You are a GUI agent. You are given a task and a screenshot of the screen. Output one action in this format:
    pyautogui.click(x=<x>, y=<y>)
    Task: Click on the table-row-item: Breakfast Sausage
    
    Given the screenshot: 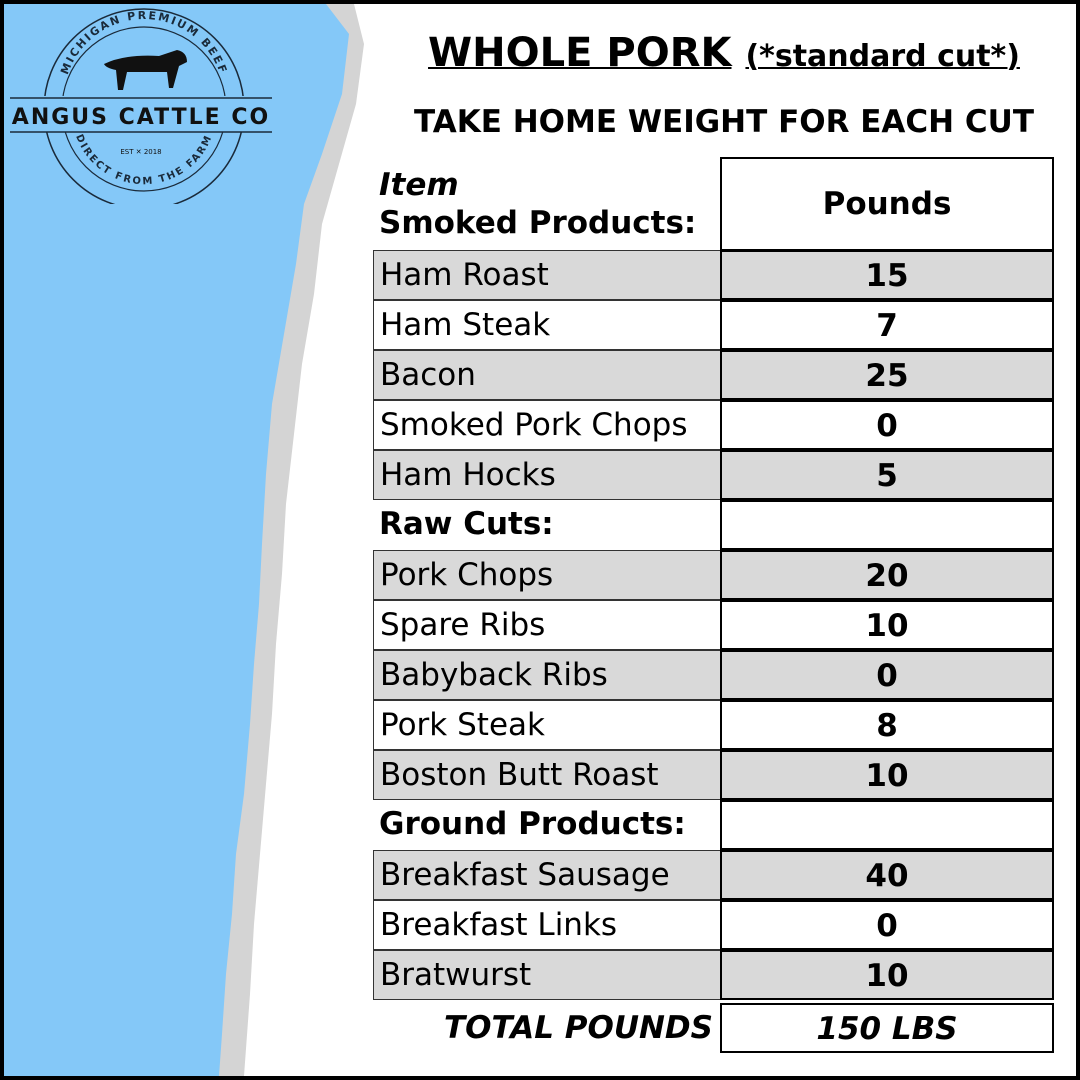 What is the action you would take?
    pyautogui.click(x=547, y=875)
    